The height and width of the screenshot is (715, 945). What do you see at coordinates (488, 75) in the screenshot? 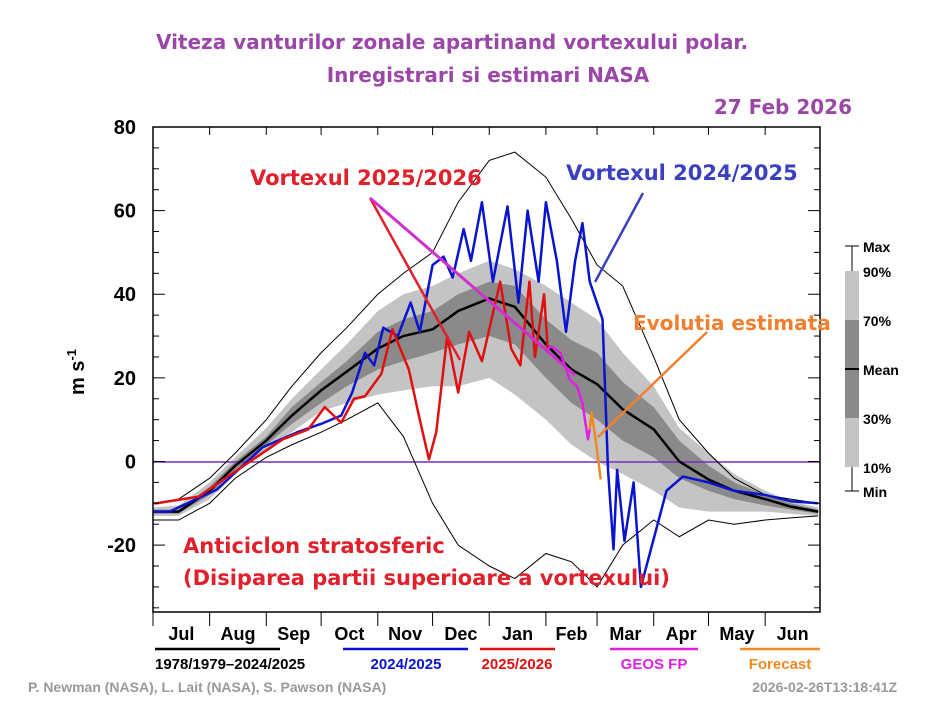
I see `chart-title-line2: Inregistrari si estimari NASA` at bounding box center [488, 75].